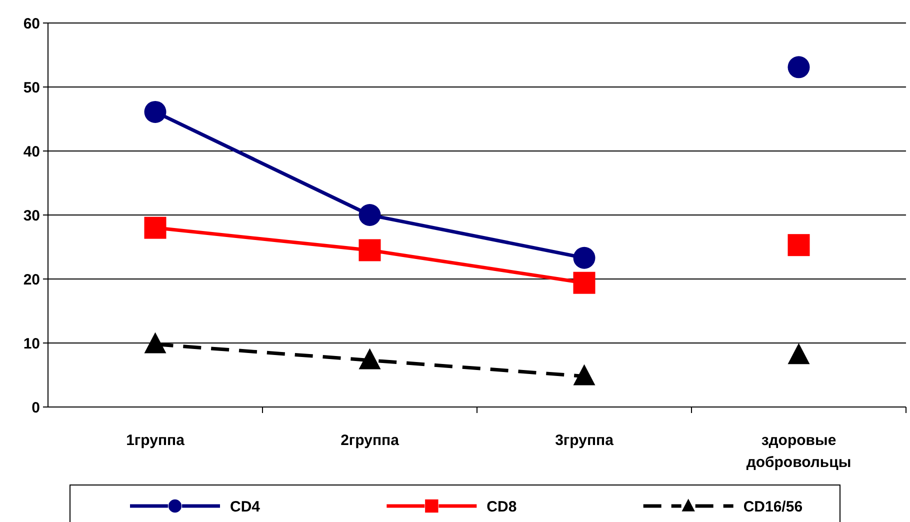 Image resolution: width=910 pixels, height=522 pixels. What do you see at coordinates (156, 440) in the screenshot?
I see `x-tick-label: 1группа` at bounding box center [156, 440].